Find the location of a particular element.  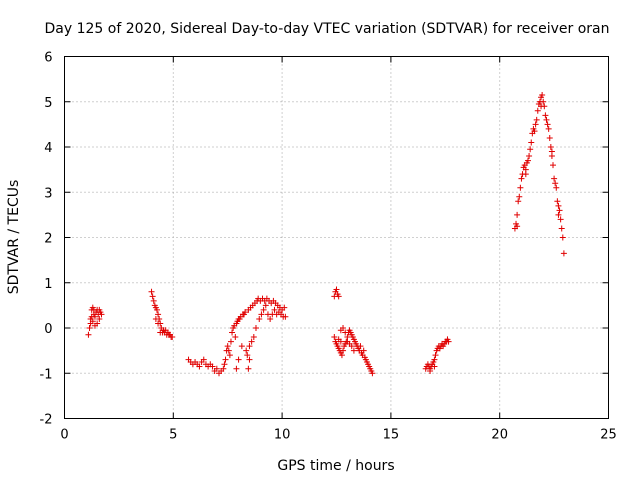

y-tick-label: 5 is located at coordinates (48, 103).